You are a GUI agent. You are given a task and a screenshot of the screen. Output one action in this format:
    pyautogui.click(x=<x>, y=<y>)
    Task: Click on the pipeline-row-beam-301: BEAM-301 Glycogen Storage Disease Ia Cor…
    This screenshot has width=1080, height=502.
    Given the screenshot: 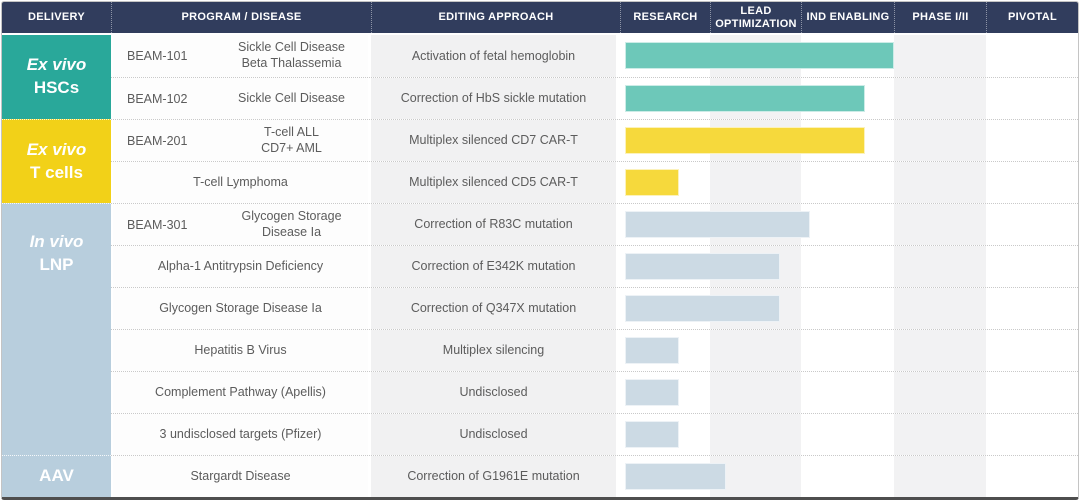 What is the action you would take?
    pyautogui.click(x=594, y=224)
    